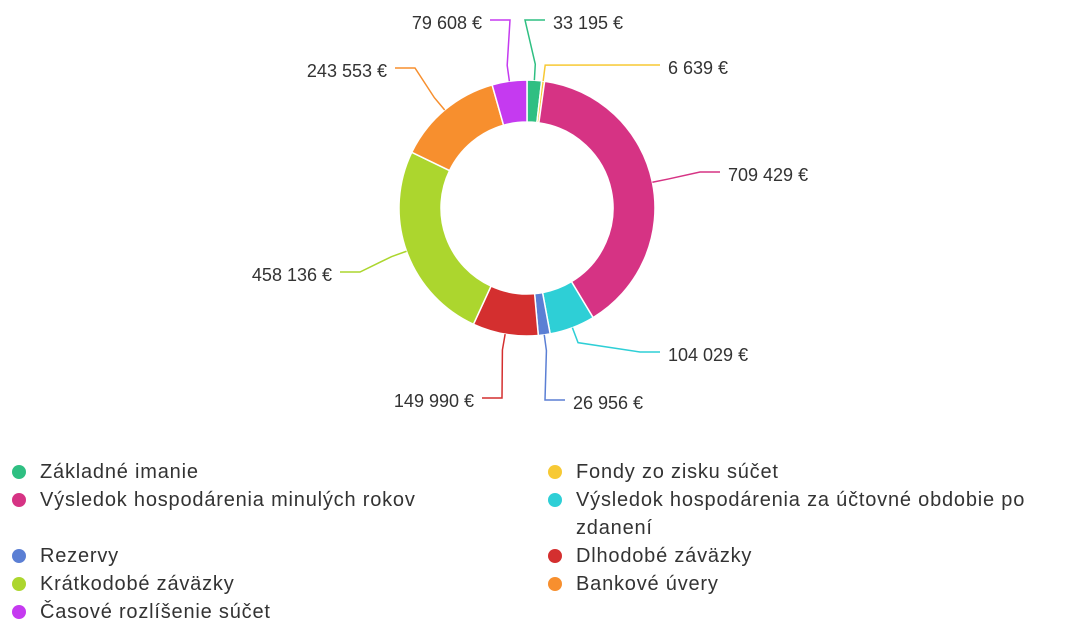  Describe the element at coordinates (280, 472) in the screenshot. I see `legend-item: Základné imanie` at that location.